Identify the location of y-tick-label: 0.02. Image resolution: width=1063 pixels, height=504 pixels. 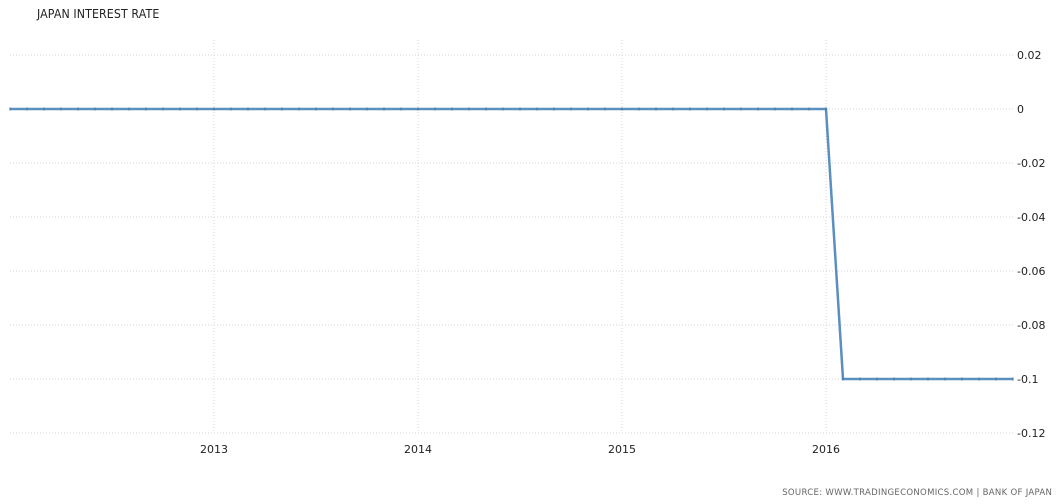
(1029, 55).